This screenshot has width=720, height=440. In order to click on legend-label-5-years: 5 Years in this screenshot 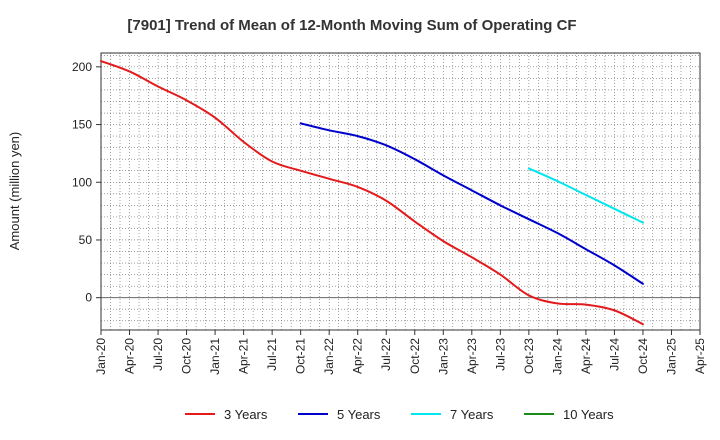, I will do `click(359, 414)`.